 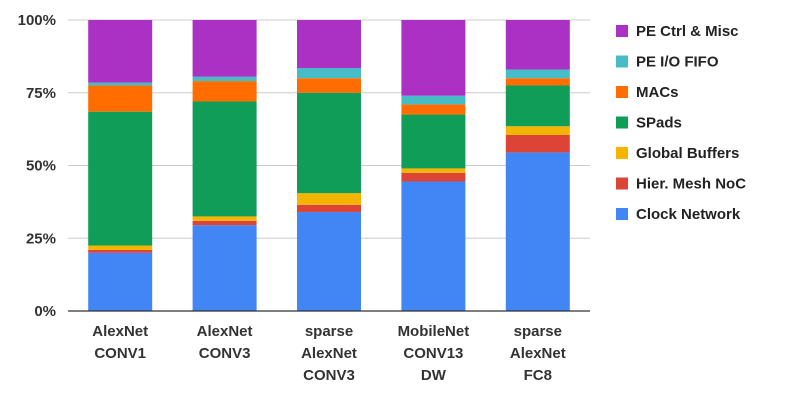 I want to click on y-tick-label: 25%, so click(x=41, y=238).